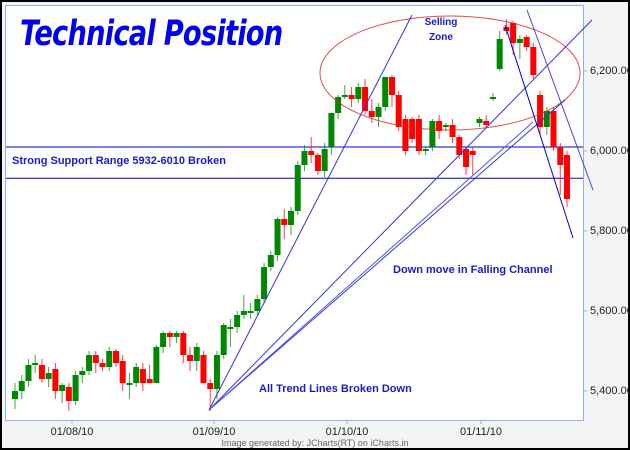 The width and height of the screenshot is (630, 450). I want to click on y-tick-label: 6,000.00, so click(610, 151).